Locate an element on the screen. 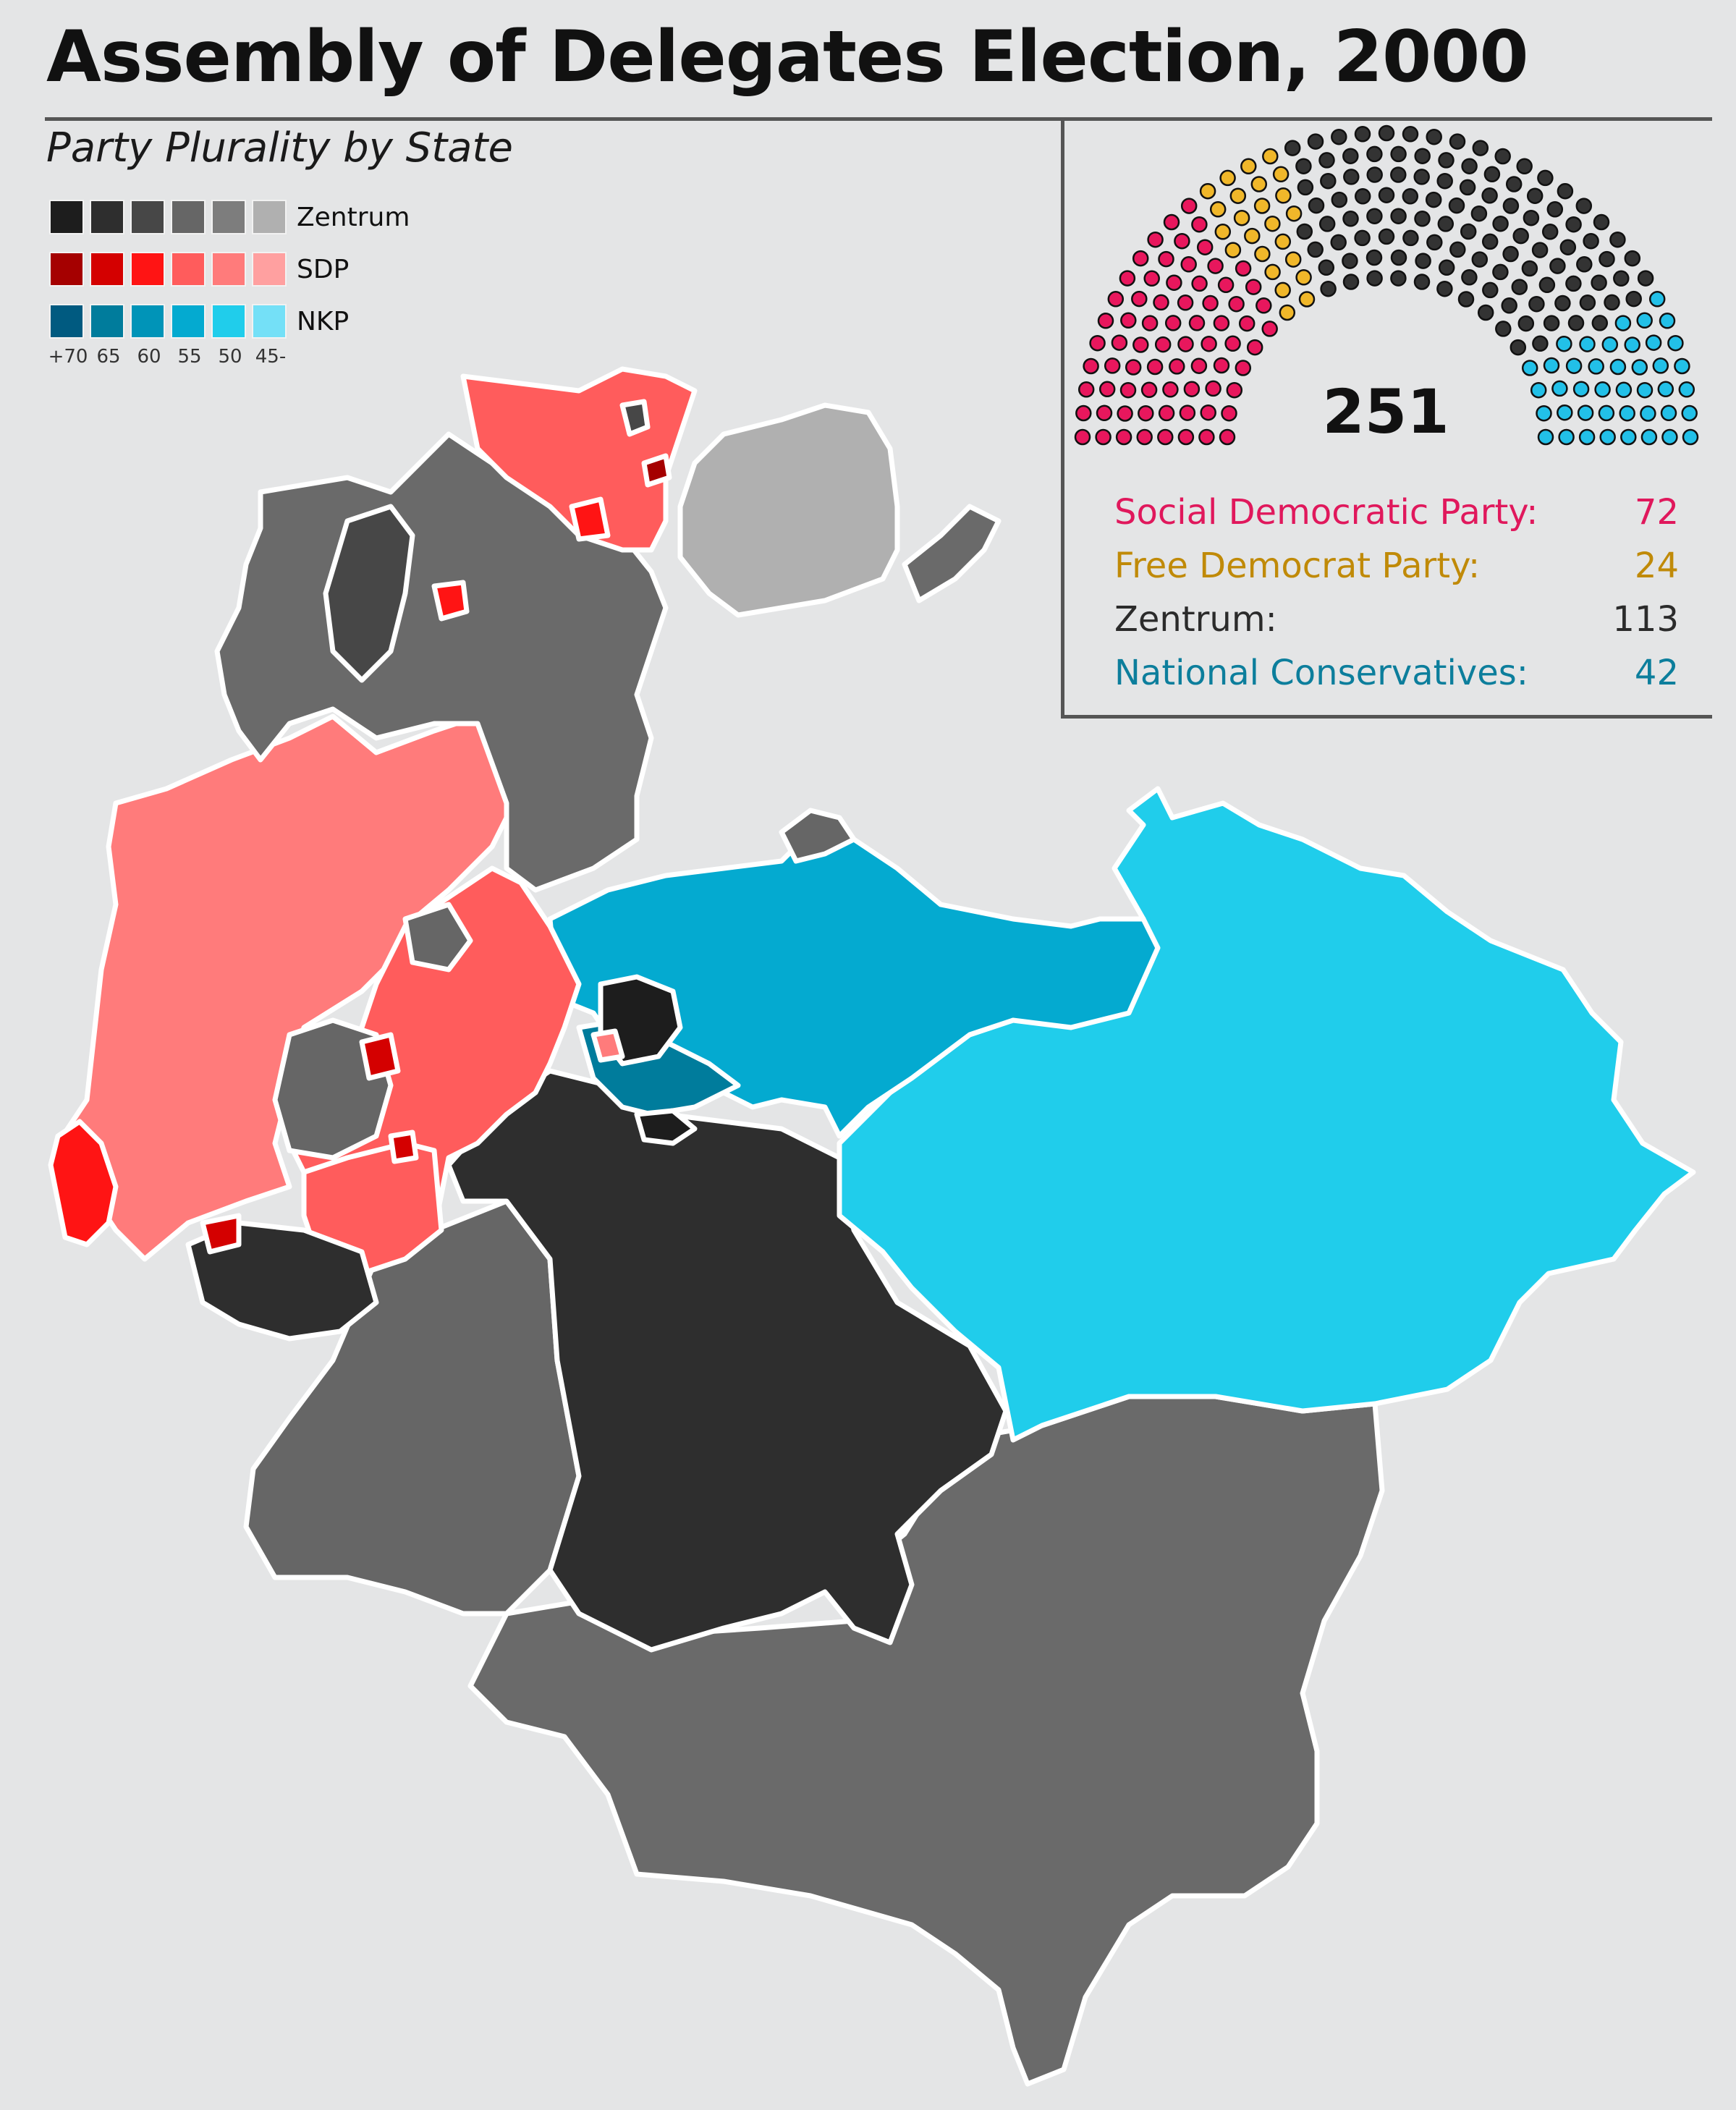 The width and height of the screenshot is (1736, 2110). legend-row-zentrum: Zentrum is located at coordinates (229, 217).